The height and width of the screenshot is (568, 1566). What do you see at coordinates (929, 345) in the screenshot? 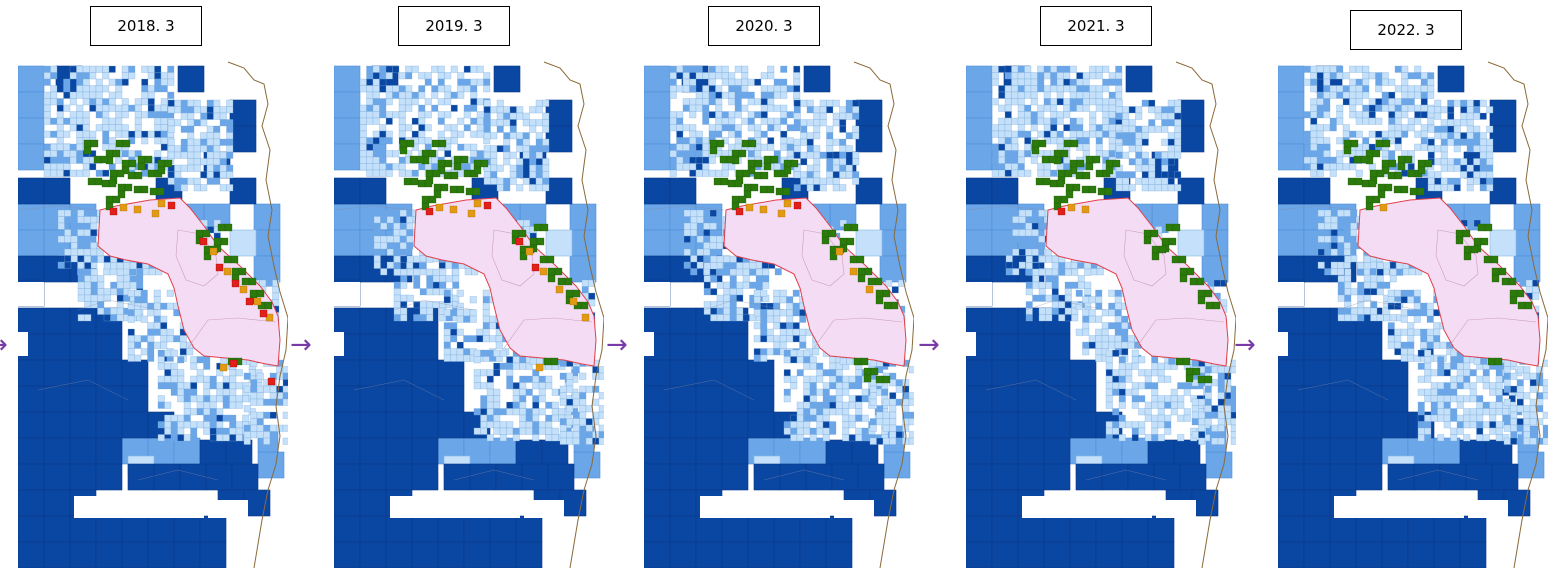
I see `arrow-icon-3: →` at bounding box center [929, 345].